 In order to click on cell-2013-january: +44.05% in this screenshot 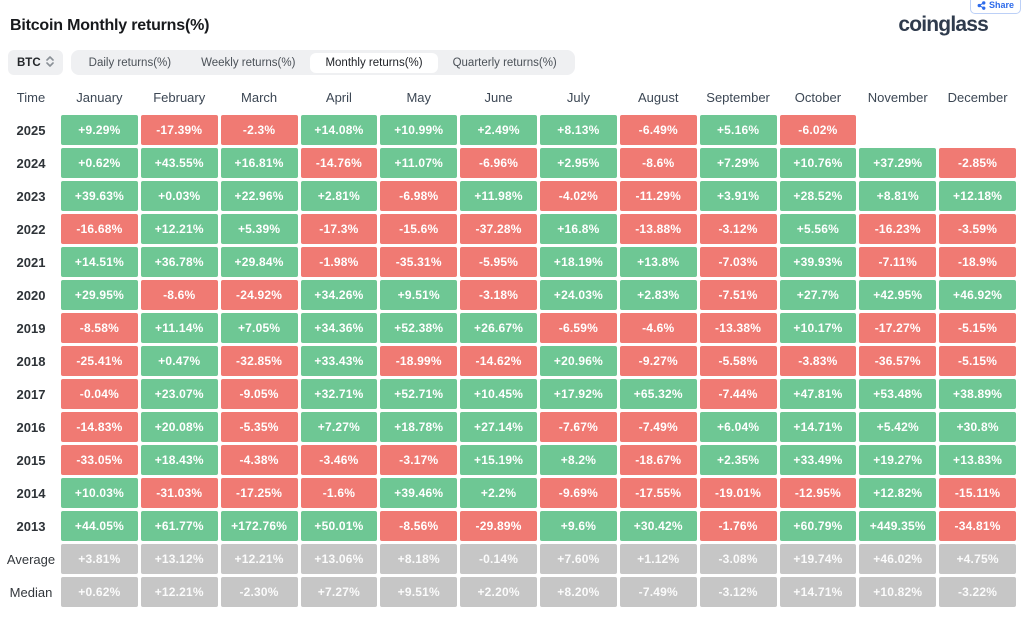, I will do `click(99, 526)`.